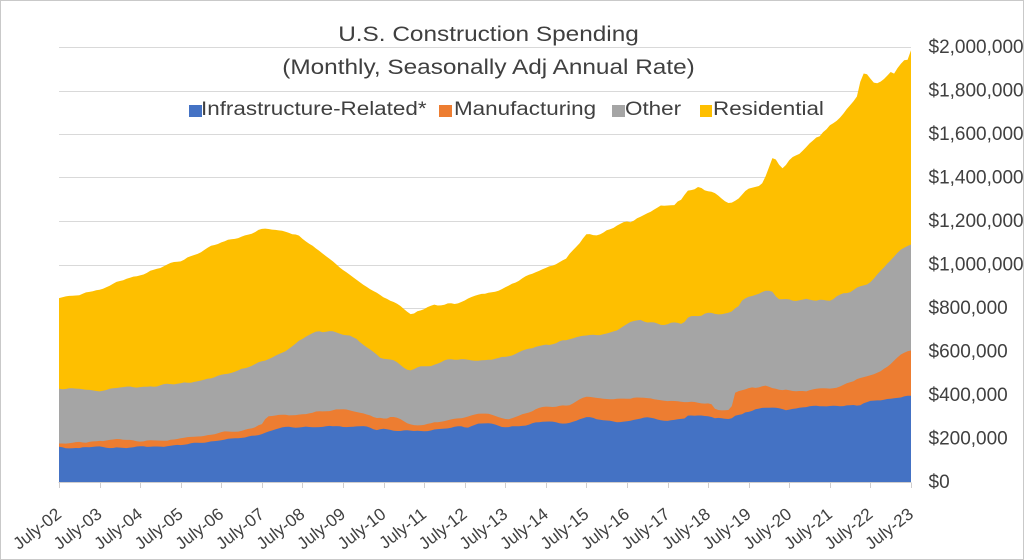 Image resolution: width=1024 pixels, height=560 pixels. What do you see at coordinates (976, 264) in the screenshot?
I see `svg-text: $1,000,000` at bounding box center [976, 264].